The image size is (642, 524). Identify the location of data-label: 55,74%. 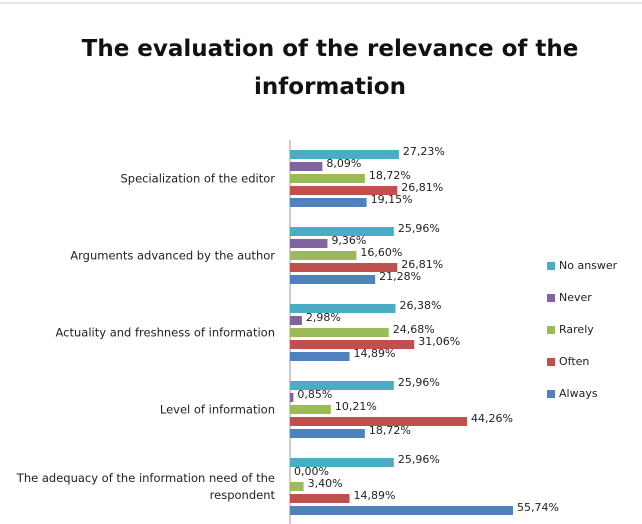
(538, 507).